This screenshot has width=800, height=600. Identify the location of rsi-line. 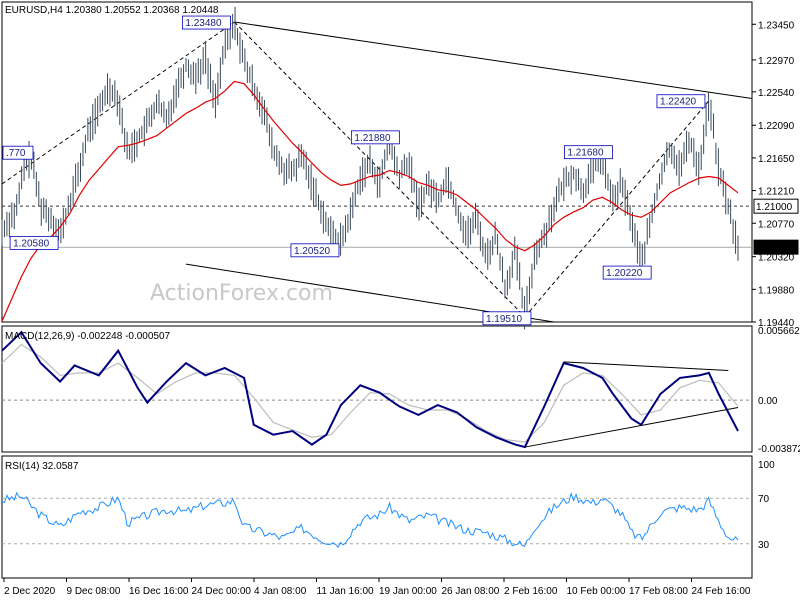
(370, 520).